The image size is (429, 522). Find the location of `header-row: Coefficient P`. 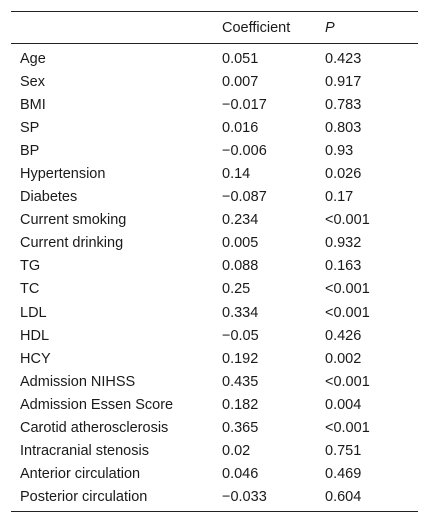

header-row: Coefficient P is located at coordinates (214, 28).